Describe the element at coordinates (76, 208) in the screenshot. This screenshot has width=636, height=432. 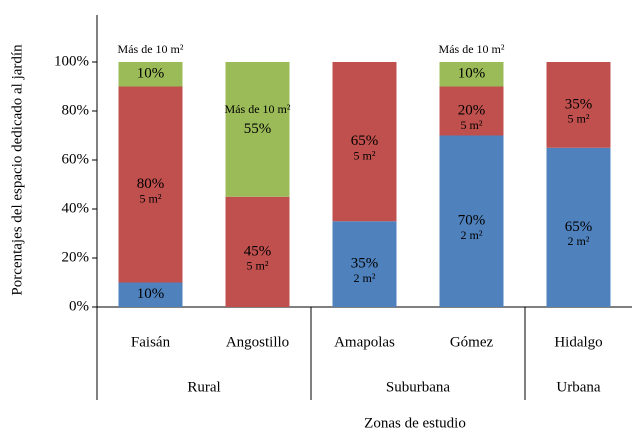
I see `y-tick-label: 40%` at that location.